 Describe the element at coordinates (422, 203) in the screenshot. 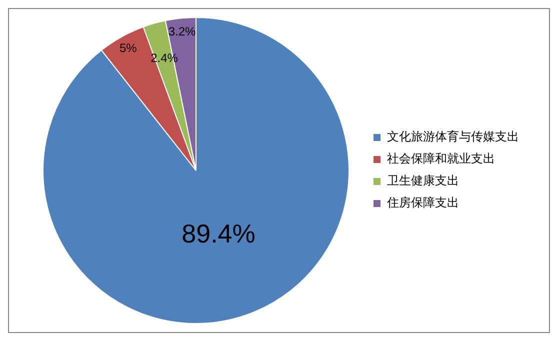

I see `legend-label: 住房保障支出` at that location.